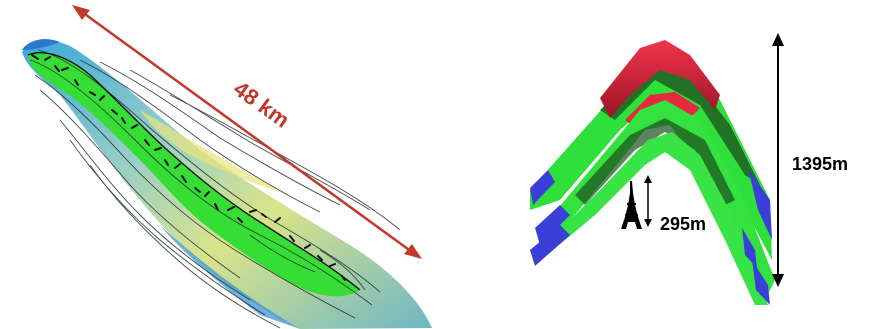 The width and height of the screenshot is (871, 329). I want to click on fold-top-layer-inner, so click(662, 110).